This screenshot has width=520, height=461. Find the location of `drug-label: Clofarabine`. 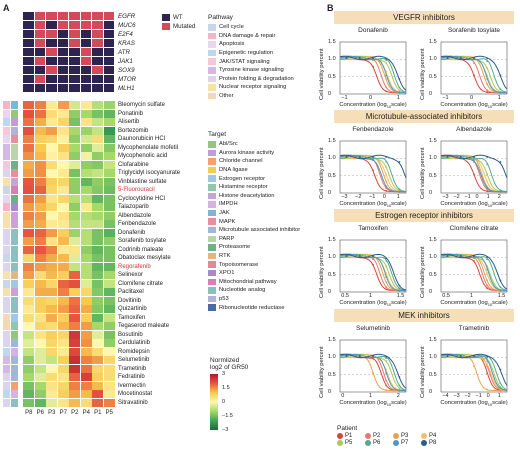

drug-label: Clofarabine is located at coordinates (133, 164).